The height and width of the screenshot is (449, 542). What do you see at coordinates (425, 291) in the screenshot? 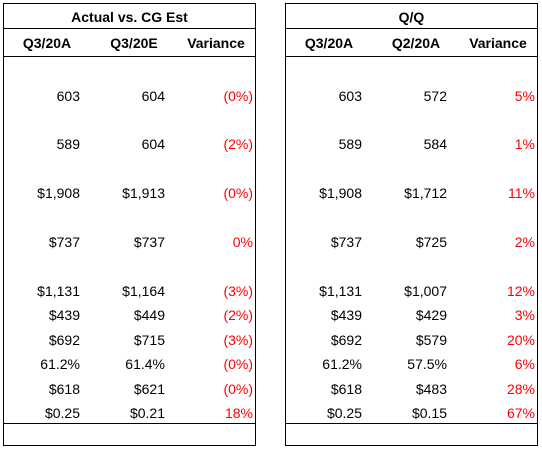
I see `value-cell: $1,007` at bounding box center [425, 291].